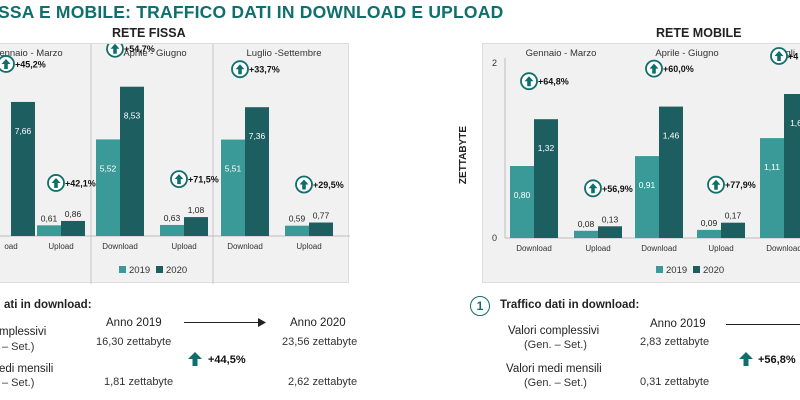  I want to click on period-label: Luglio -Settembre, so click(284, 53).